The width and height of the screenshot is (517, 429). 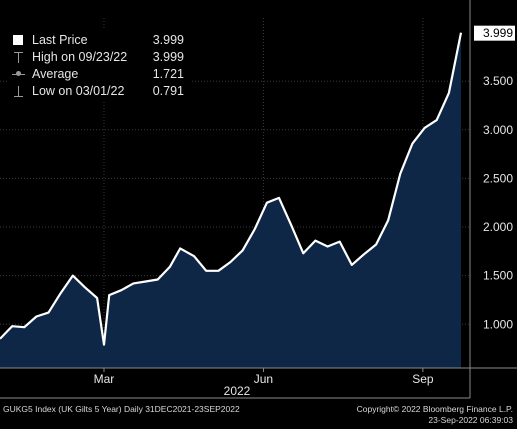 What do you see at coordinates (498, 276) in the screenshot?
I see `y-tick-label: 1.500` at bounding box center [498, 276].